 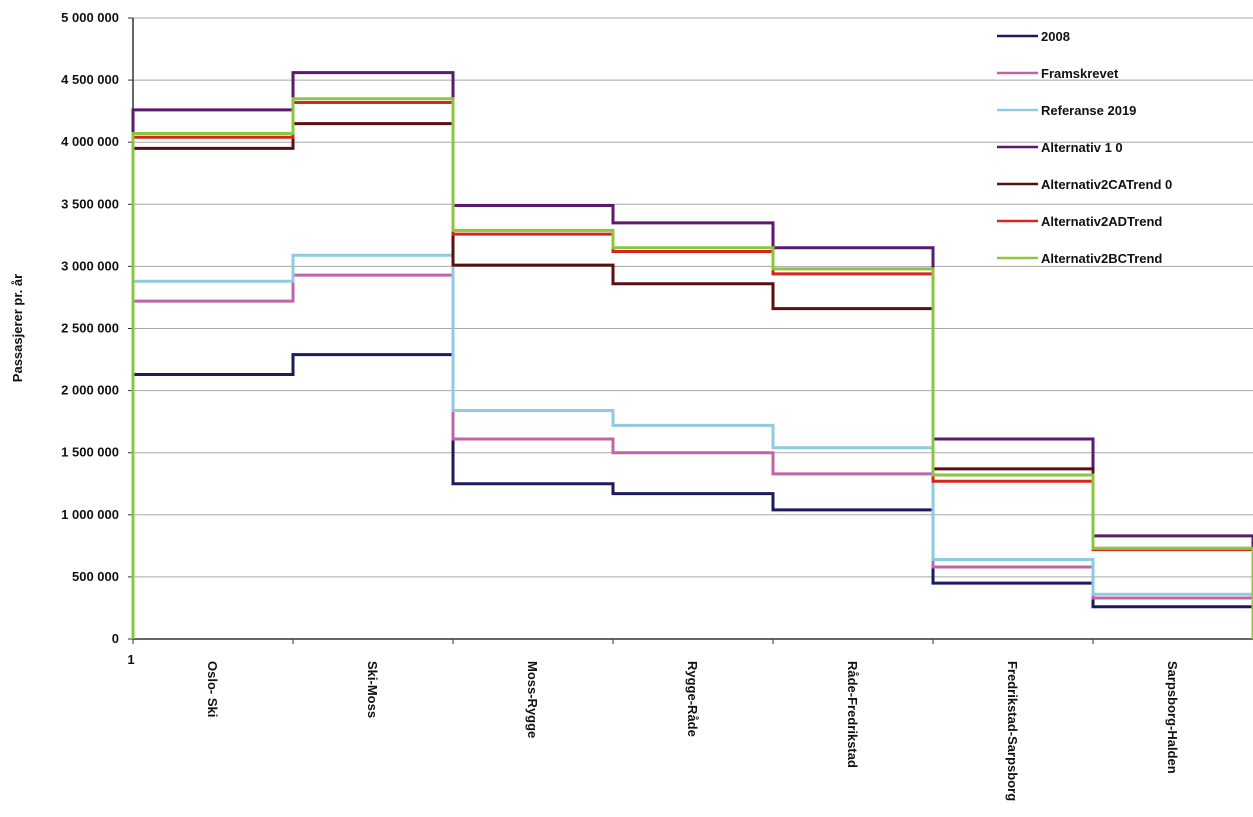 I want to click on legend-entry: Alternativ2ADTrend, so click(x=1101, y=221).